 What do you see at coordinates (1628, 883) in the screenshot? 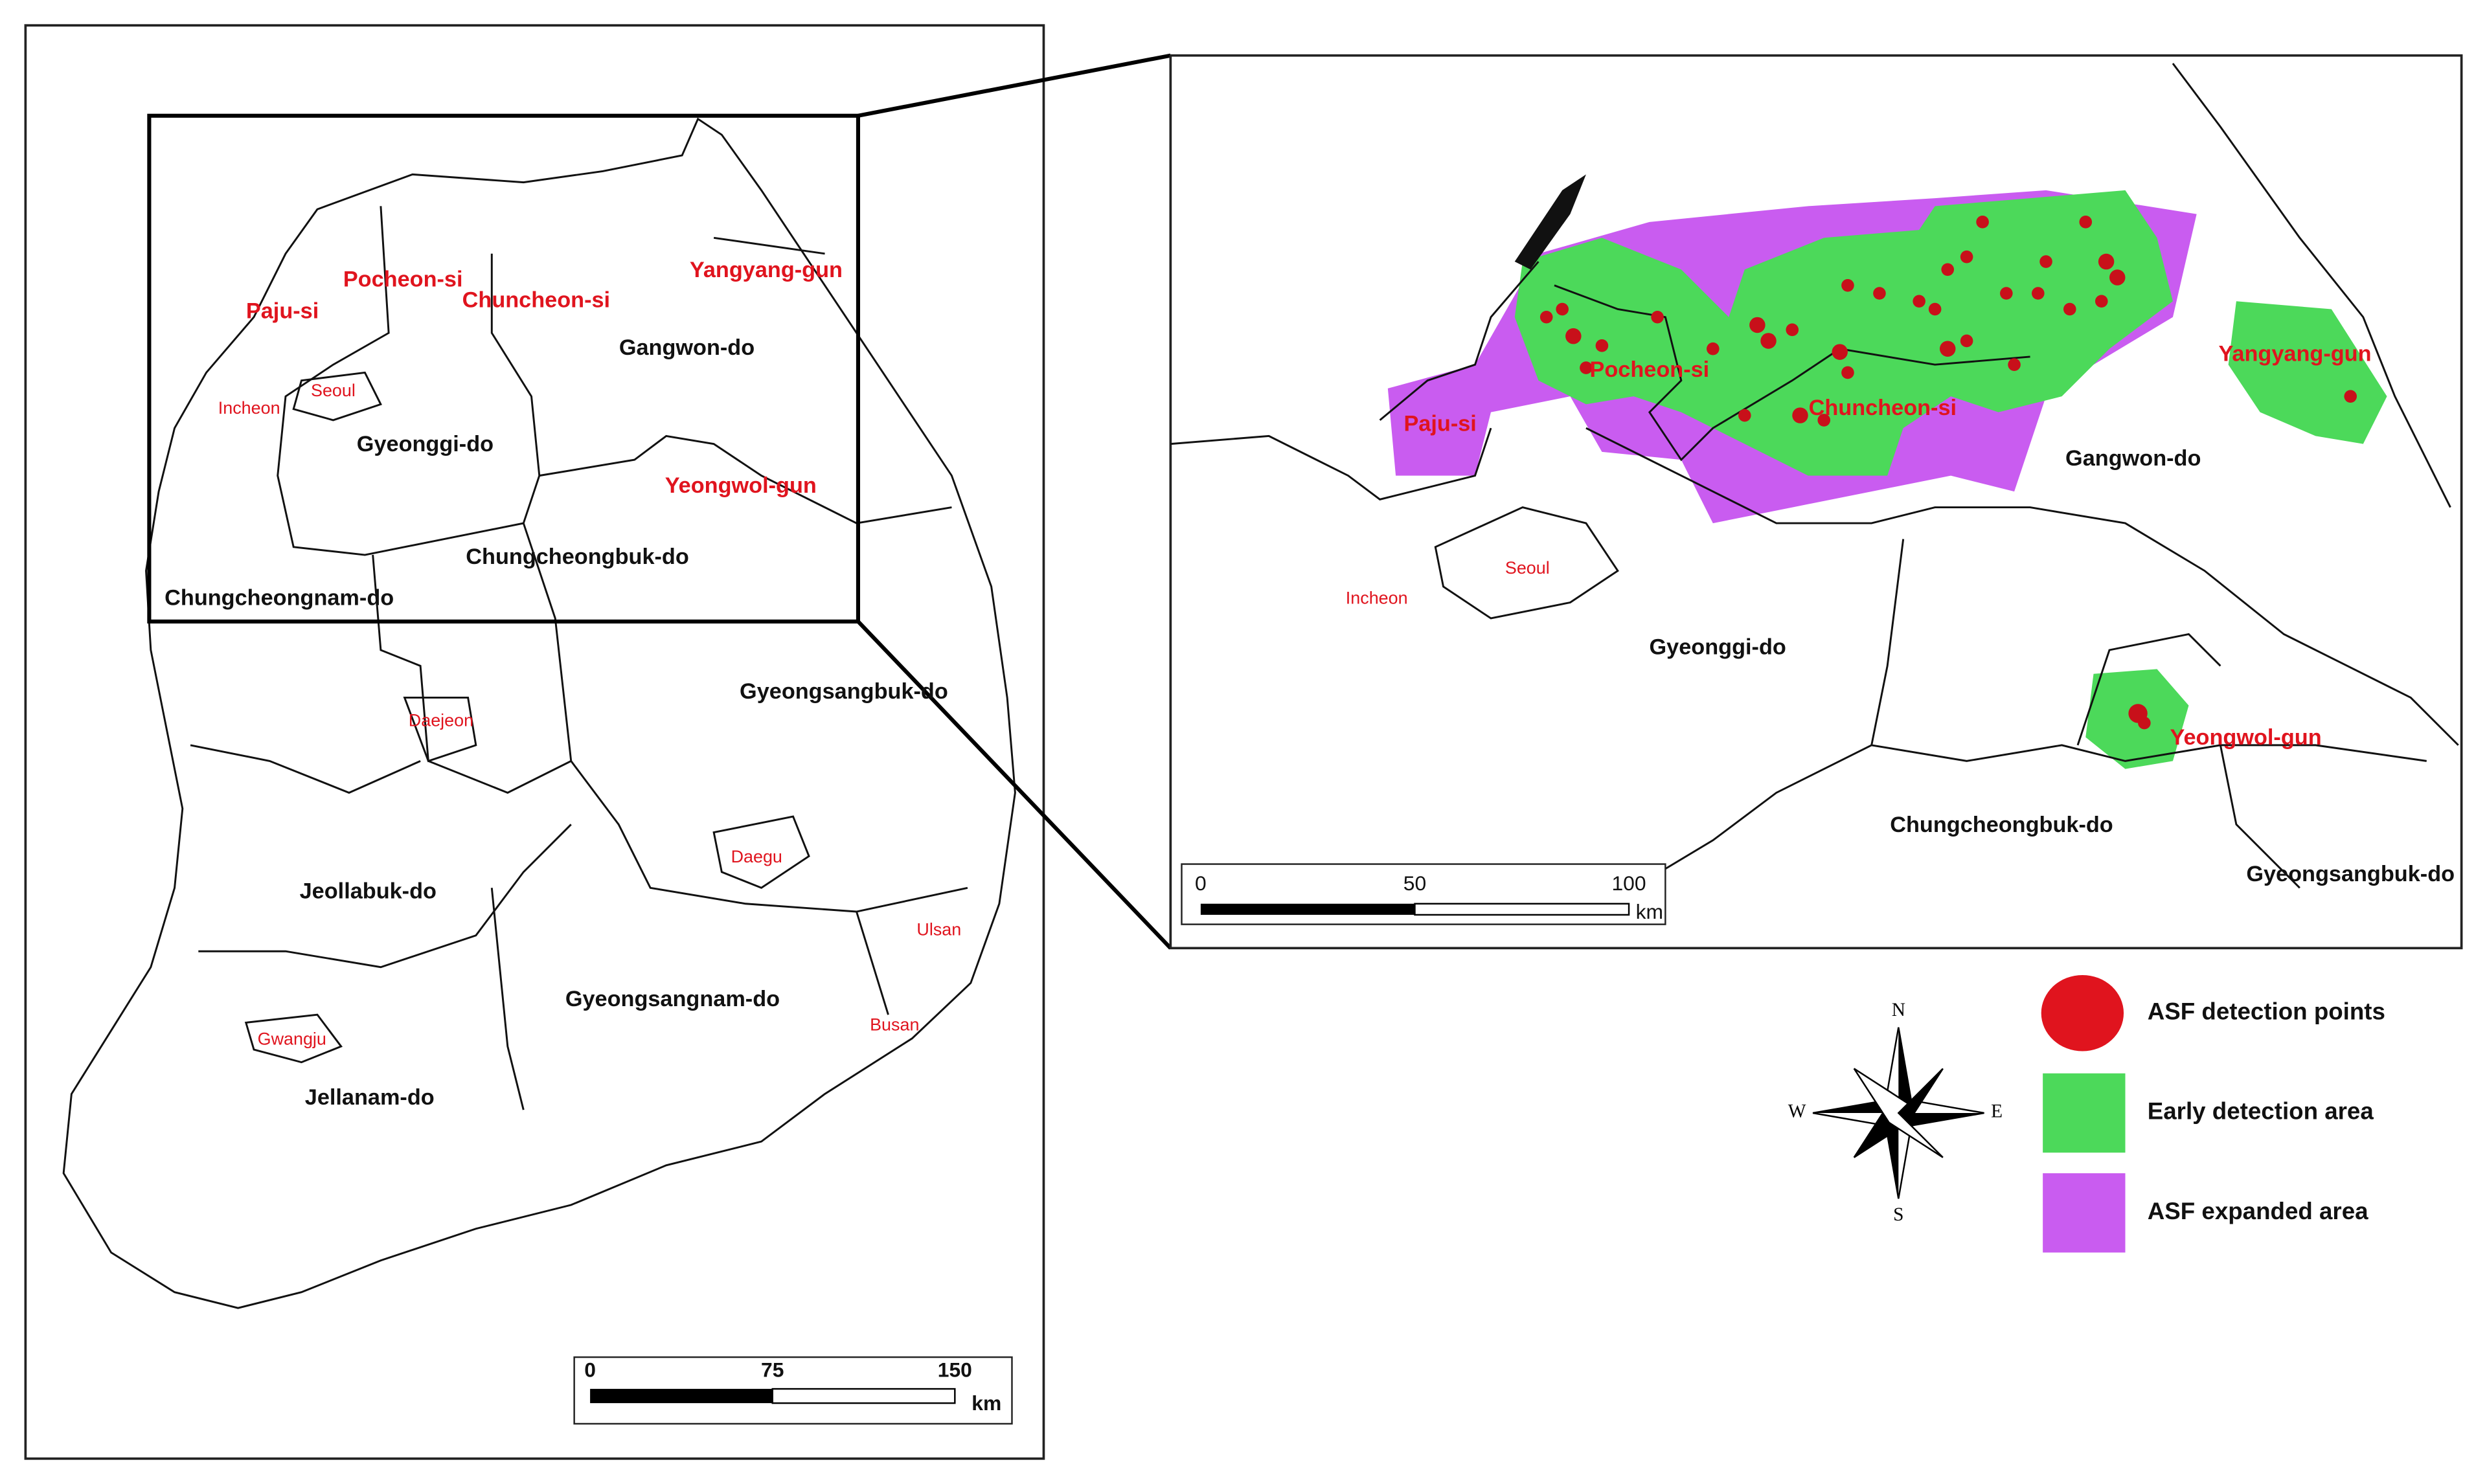
I see `scale-tick: 100` at bounding box center [1628, 883].